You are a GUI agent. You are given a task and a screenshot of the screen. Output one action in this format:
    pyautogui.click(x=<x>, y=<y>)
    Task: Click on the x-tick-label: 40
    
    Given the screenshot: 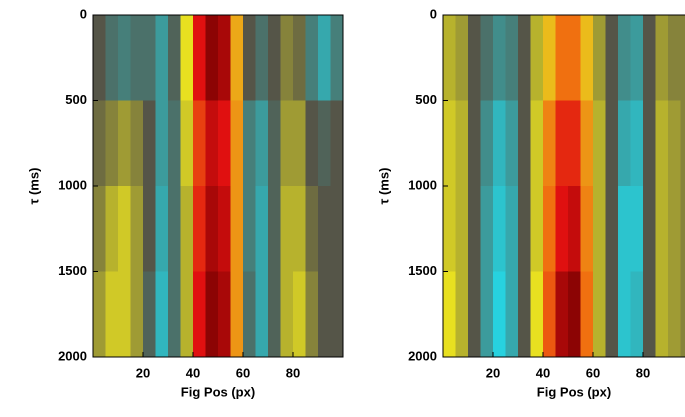 What is the action you would take?
    pyautogui.click(x=193, y=372)
    